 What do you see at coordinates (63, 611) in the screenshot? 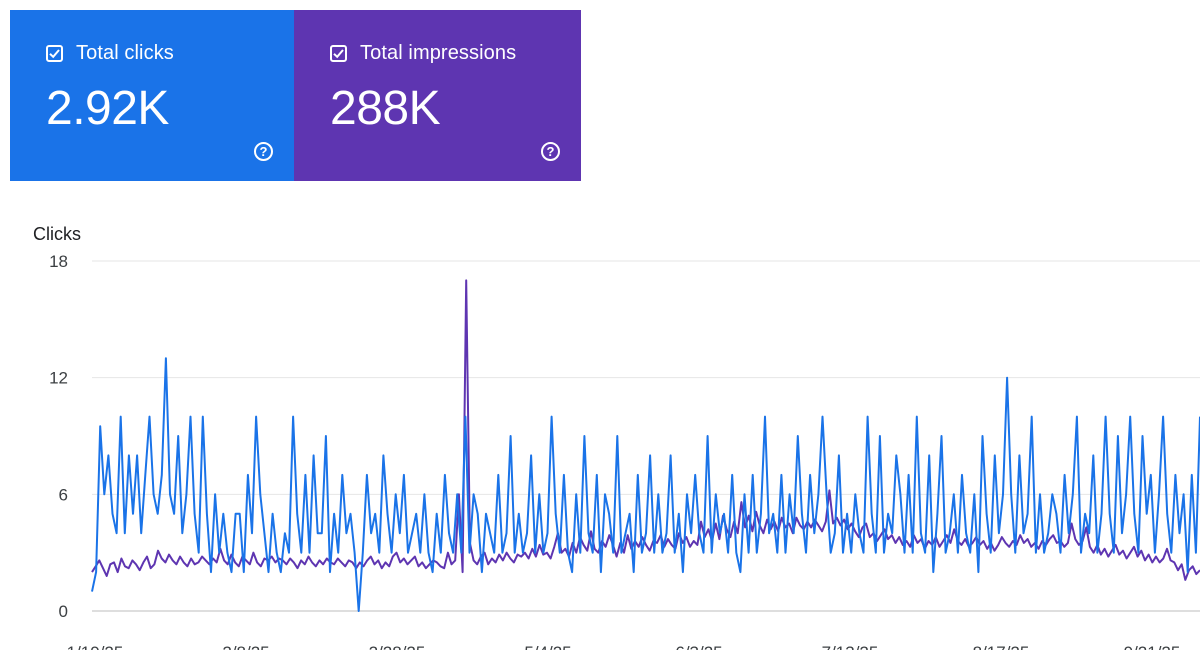
I see `y-tick-label: 0` at bounding box center [63, 611].